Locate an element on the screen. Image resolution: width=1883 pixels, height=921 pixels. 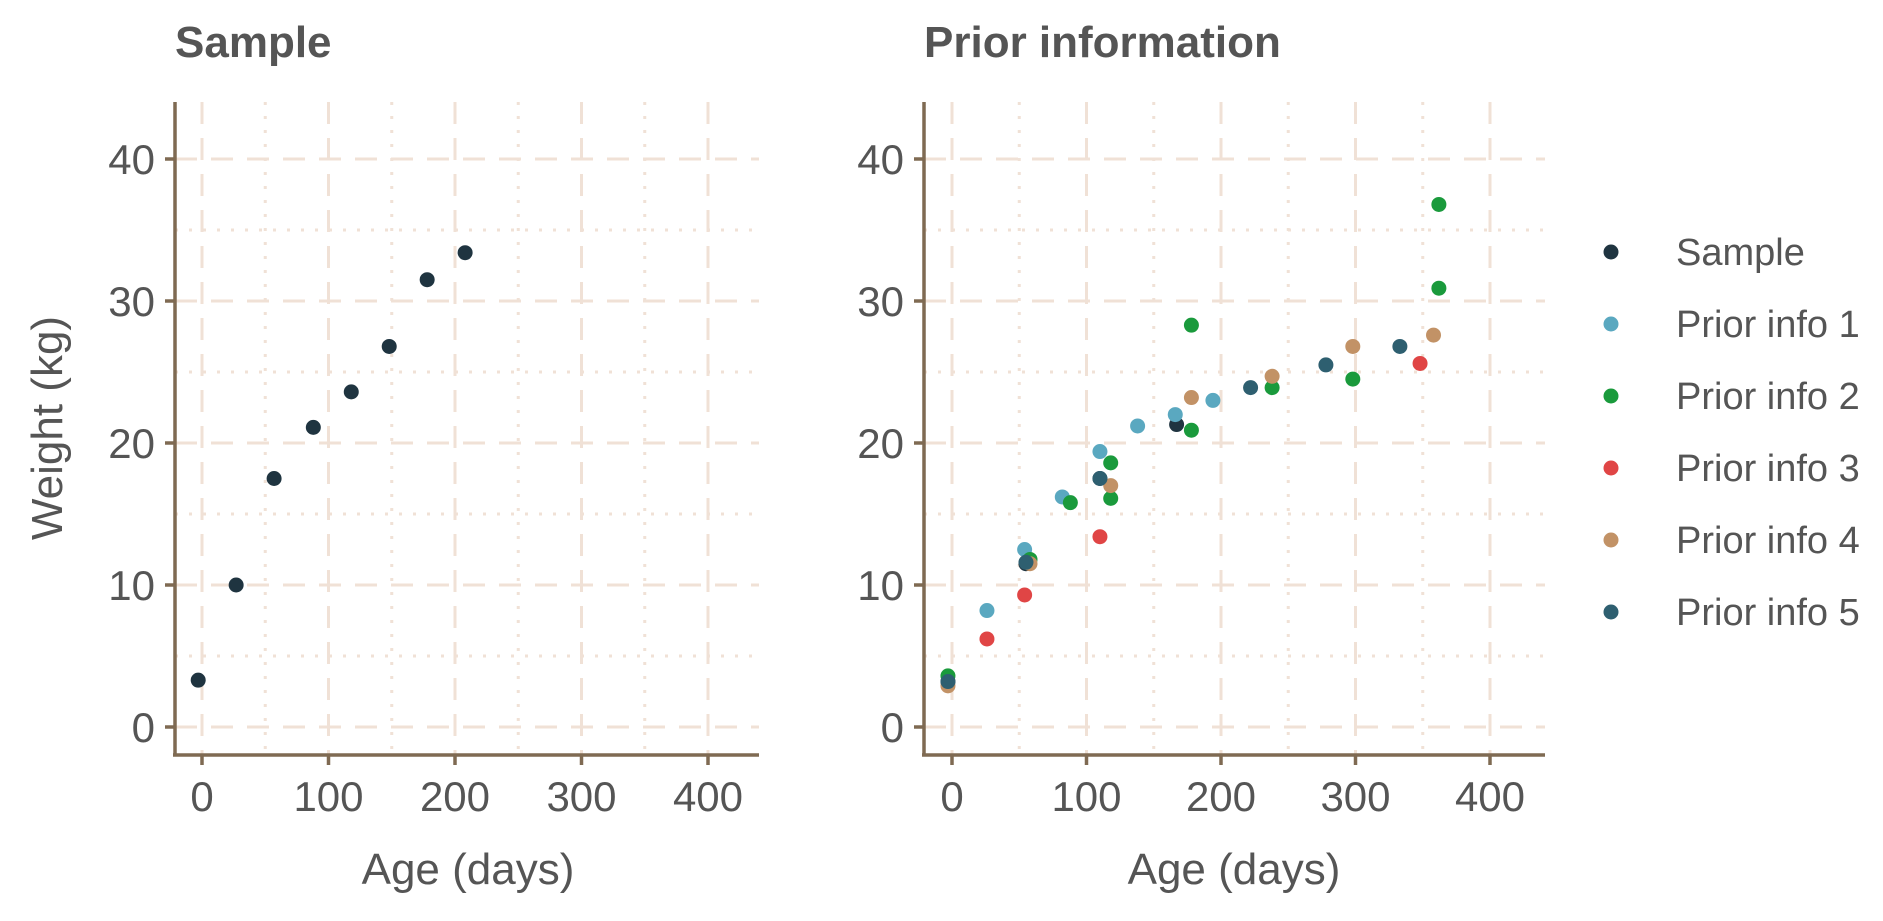
legend-label-sample: Sample is located at coordinates (1740, 253).